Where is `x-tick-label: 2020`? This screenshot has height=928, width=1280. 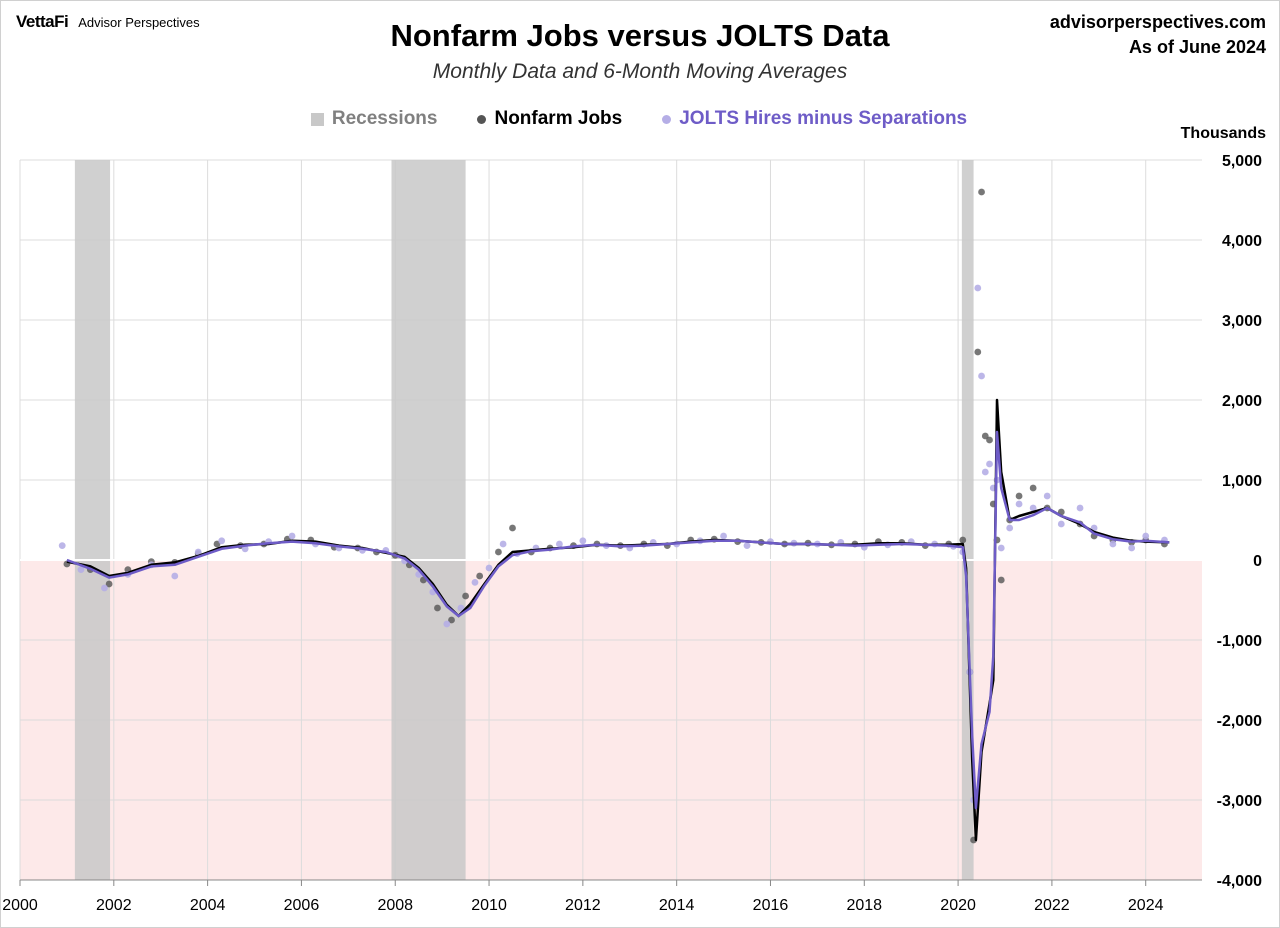
x-tick-label: 2020 is located at coordinates (958, 905).